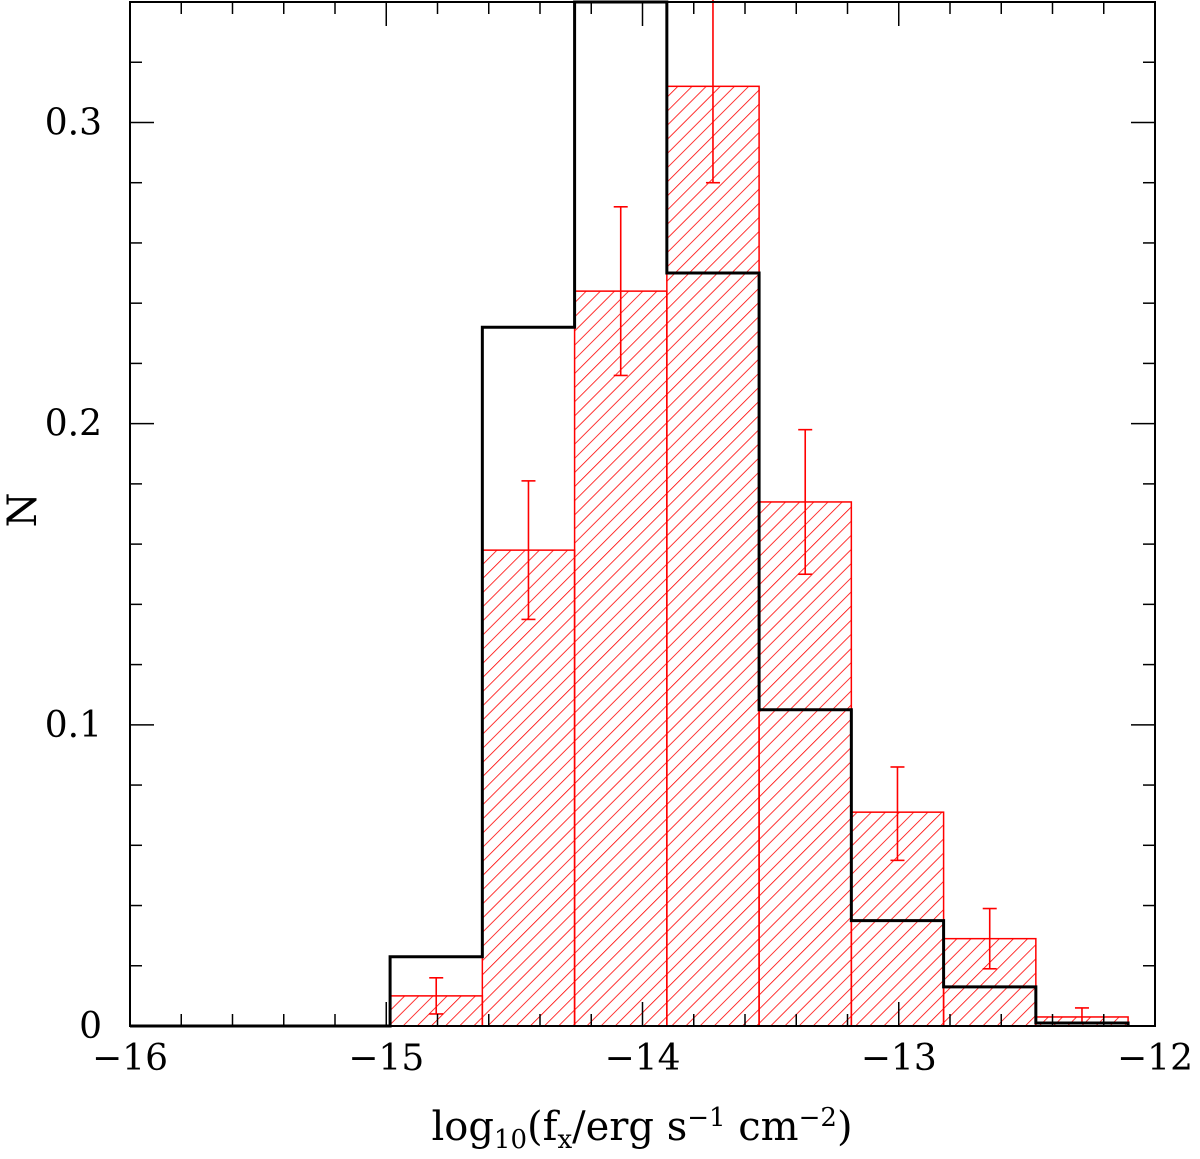  What do you see at coordinates (23, 510) in the screenshot?
I see `y-axis-label: N` at bounding box center [23, 510].